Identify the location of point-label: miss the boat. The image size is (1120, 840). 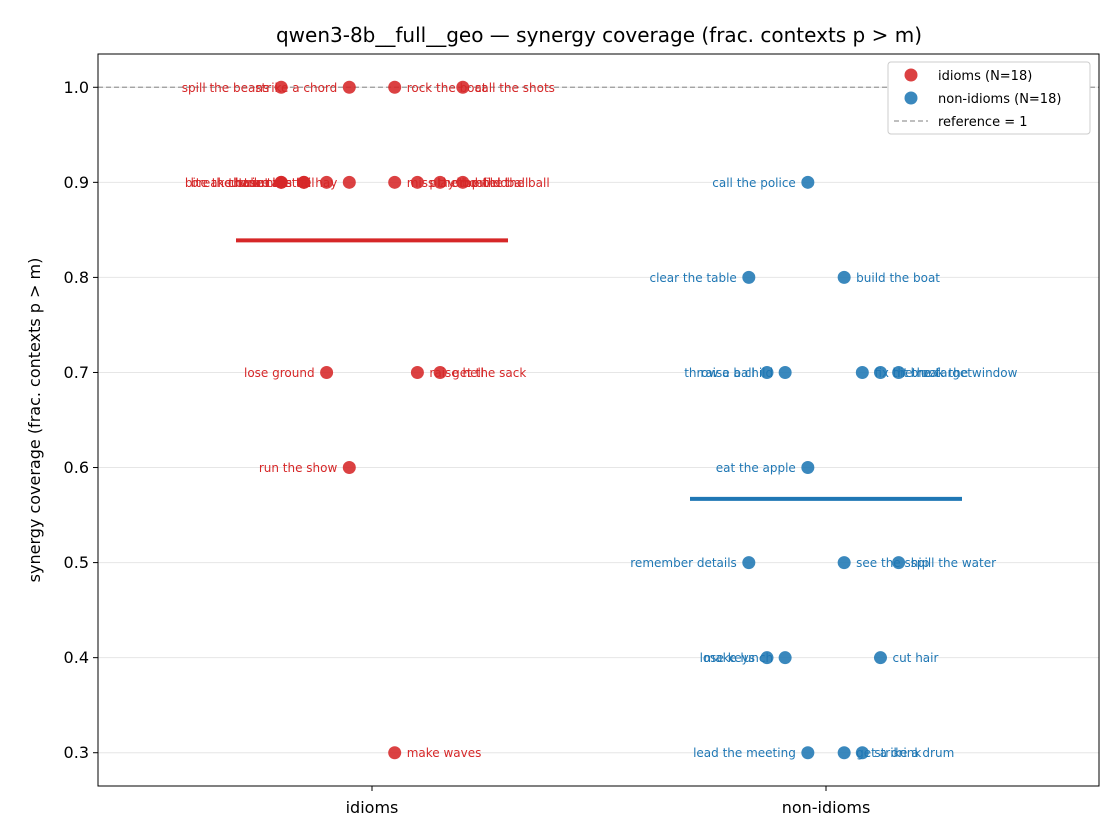
(448, 183).